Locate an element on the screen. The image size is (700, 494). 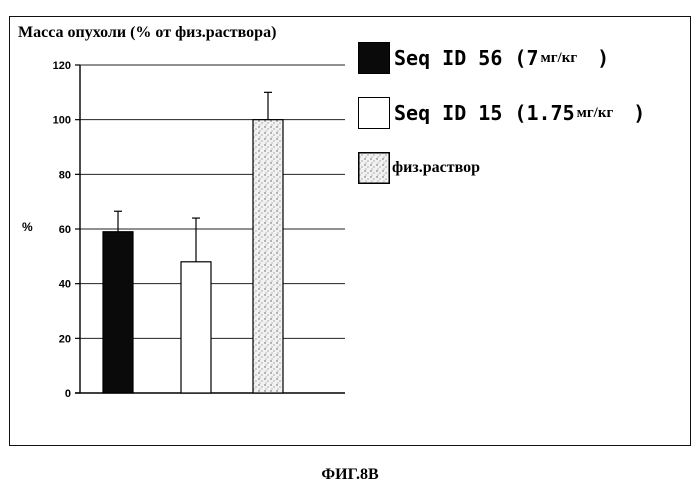
legend-item-seq-id-15: Seq ID 15 (1.75 мг/кг ) is located at coordinates (501, 113).